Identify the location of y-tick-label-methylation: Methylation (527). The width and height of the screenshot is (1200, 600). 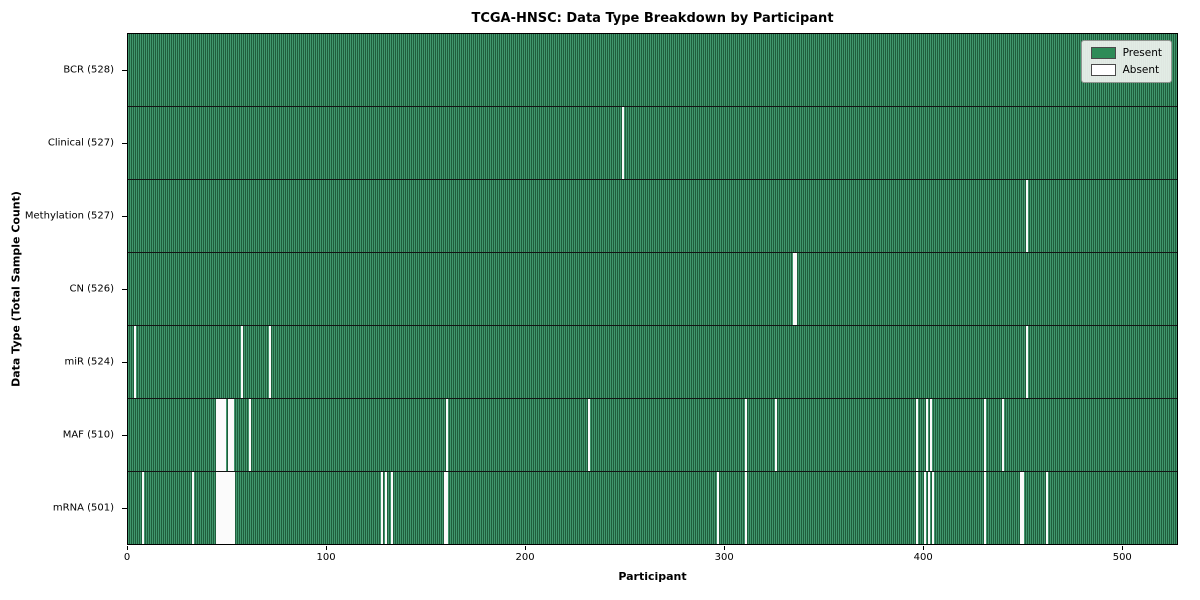
(69, 216).